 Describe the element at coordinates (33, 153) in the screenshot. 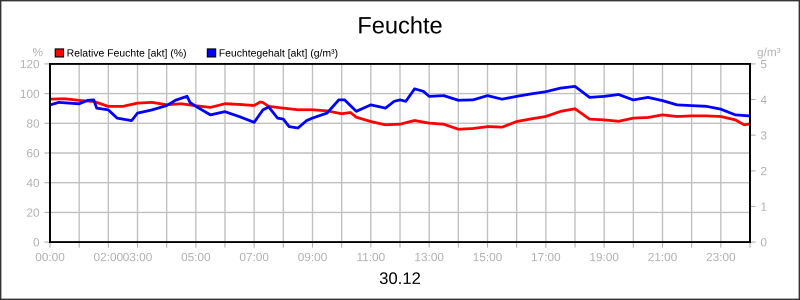

I see `y-tick-label: 60` at that location.